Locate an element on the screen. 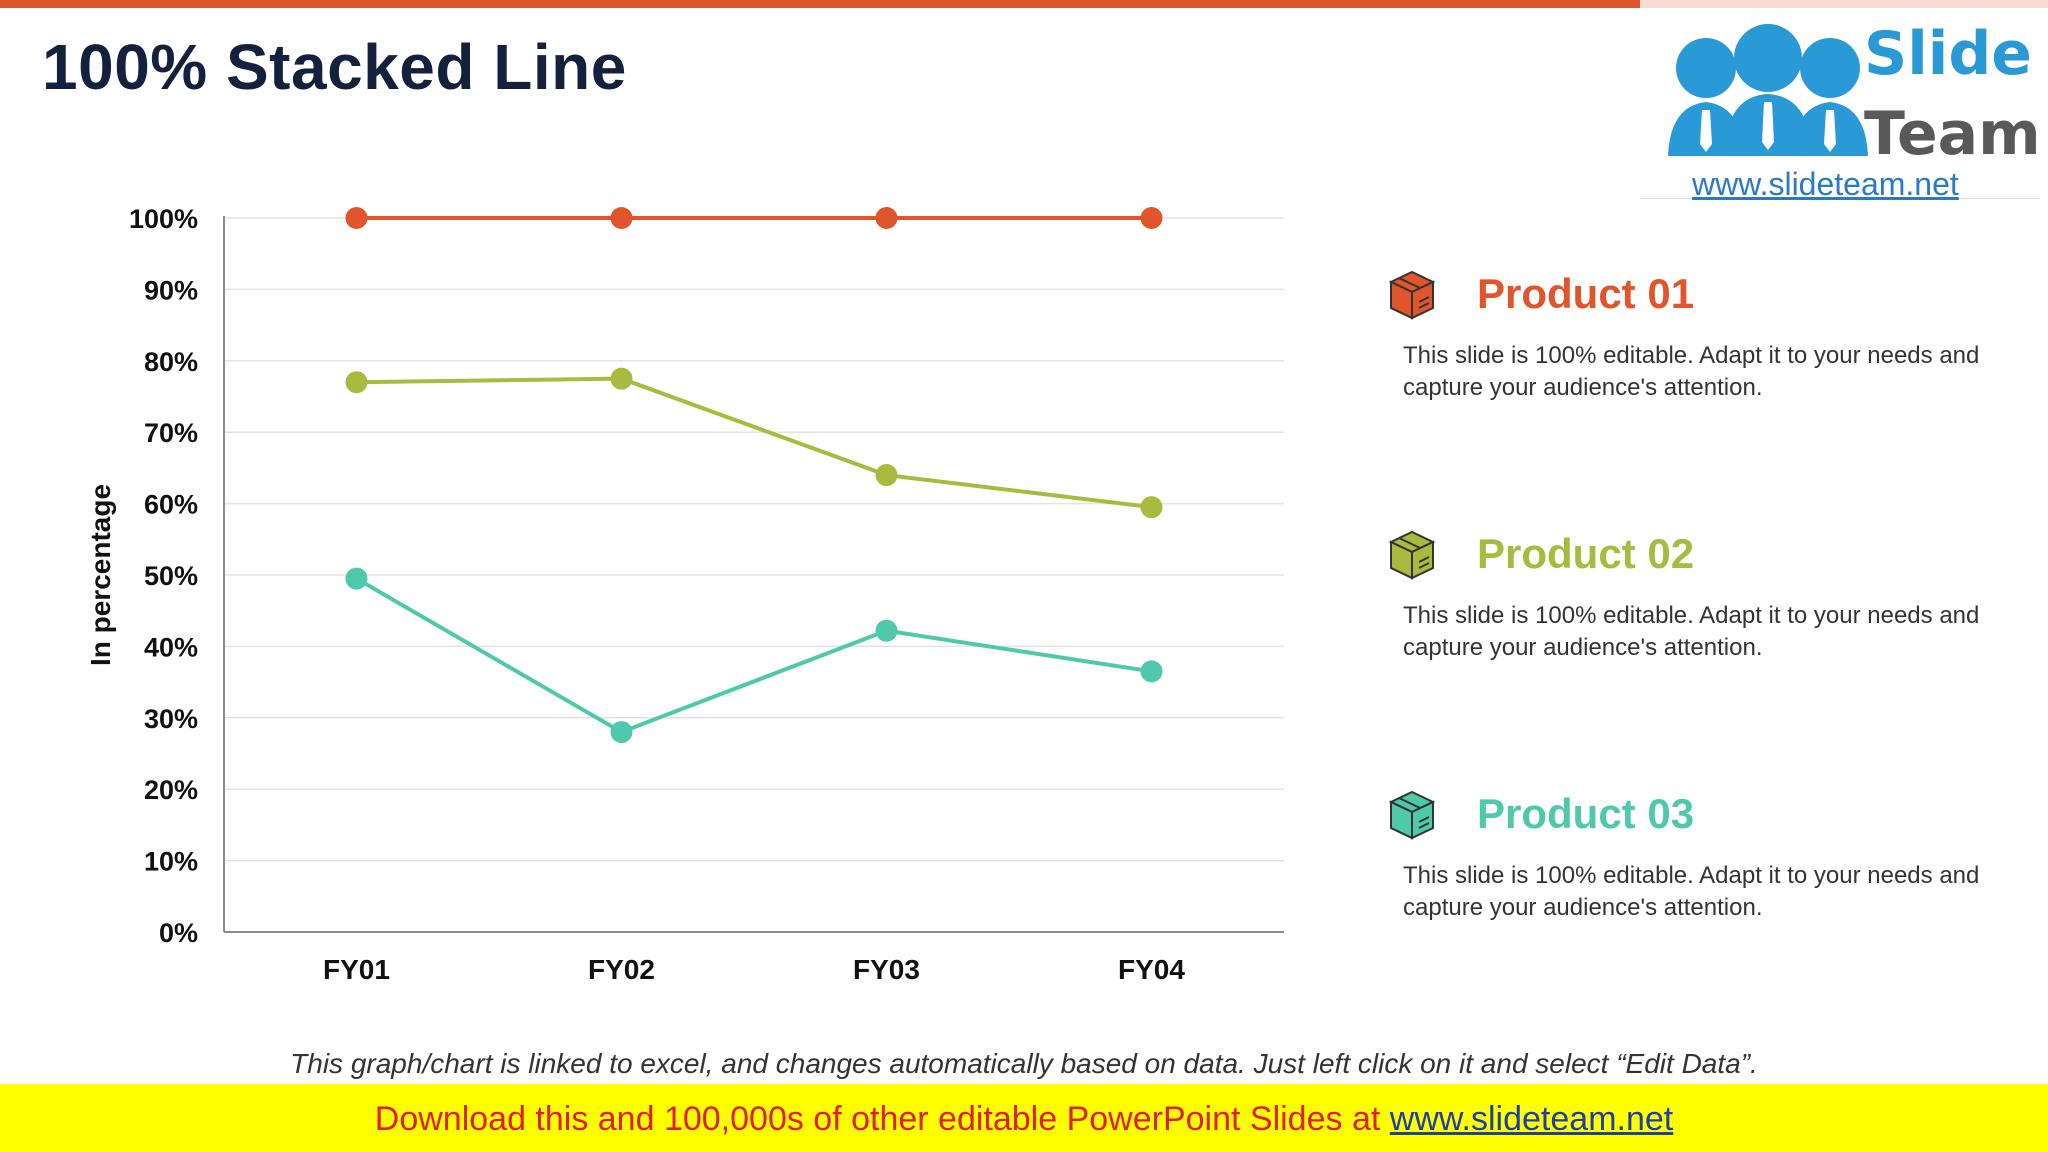 The width and height of the screenshot is (2048, 1152). x-tick-label: FY01 is located at coordinates (356, 969).